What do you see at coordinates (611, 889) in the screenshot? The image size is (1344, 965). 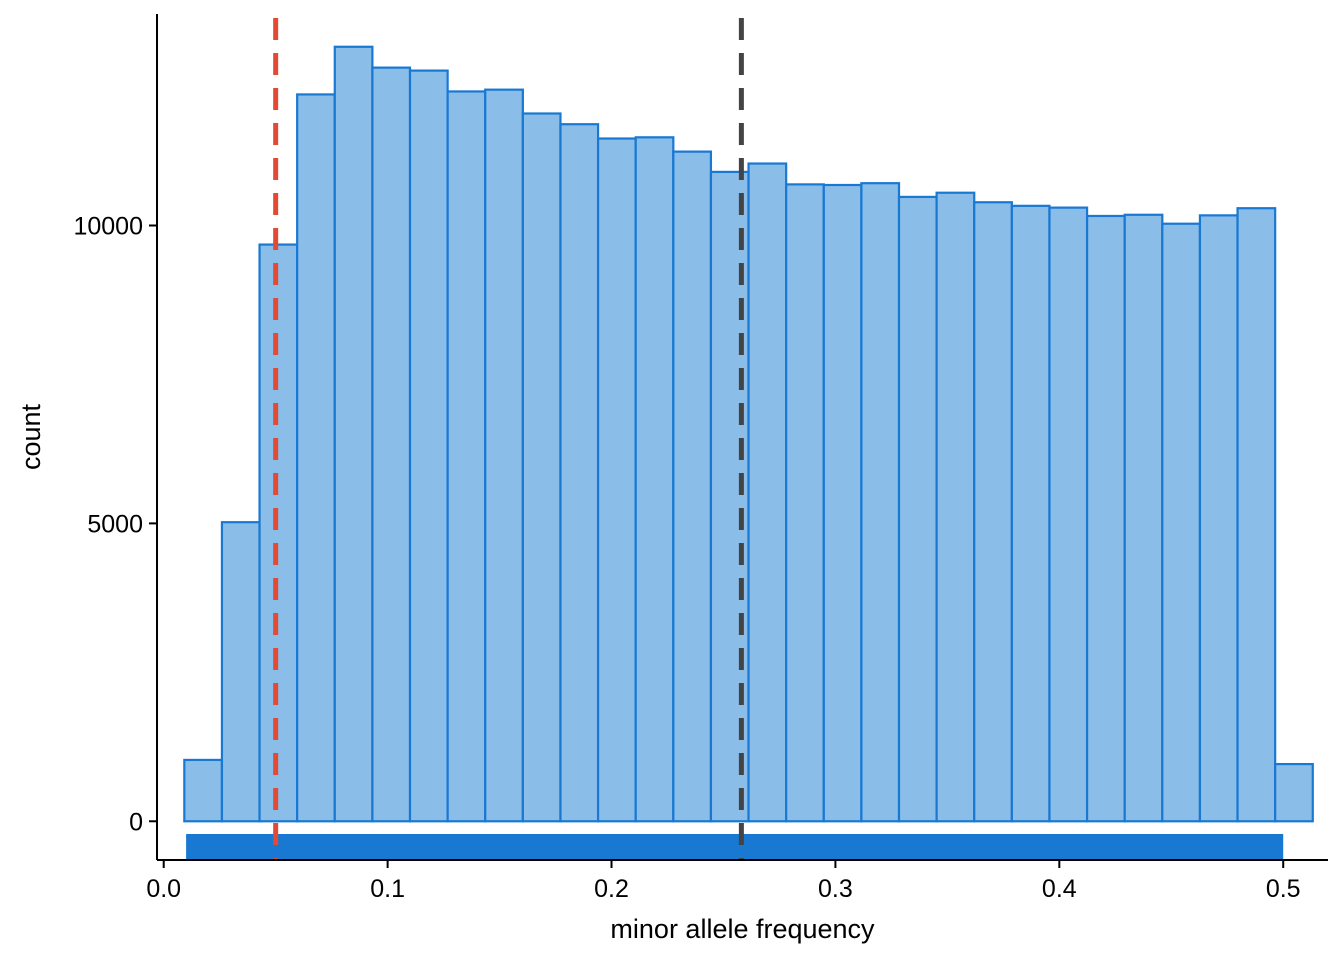 I see `x-tick-label: 0.2` at bounding box center [611, 889].